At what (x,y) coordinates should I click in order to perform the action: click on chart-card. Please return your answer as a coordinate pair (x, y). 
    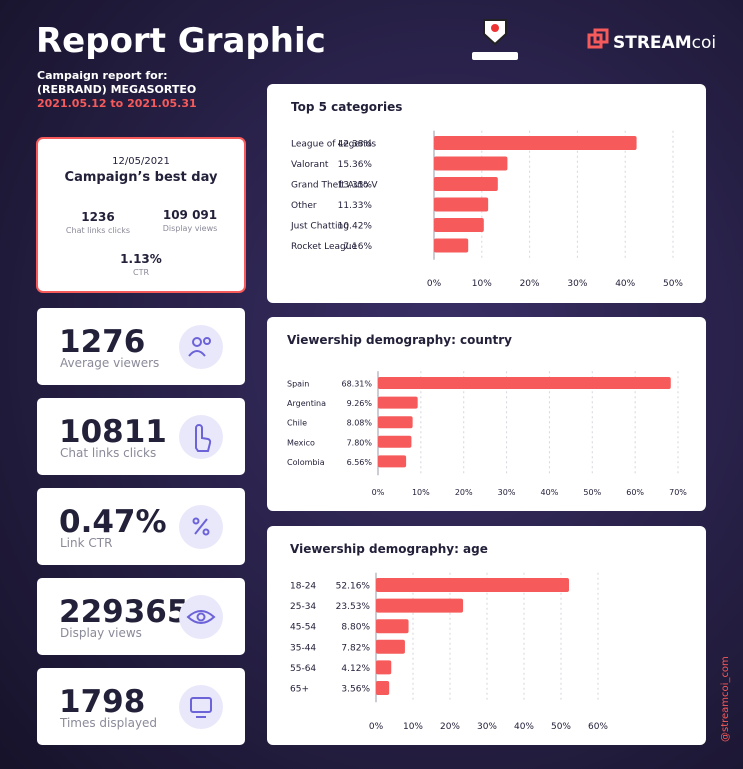
    Looking at the image, I should click on (486, 414).